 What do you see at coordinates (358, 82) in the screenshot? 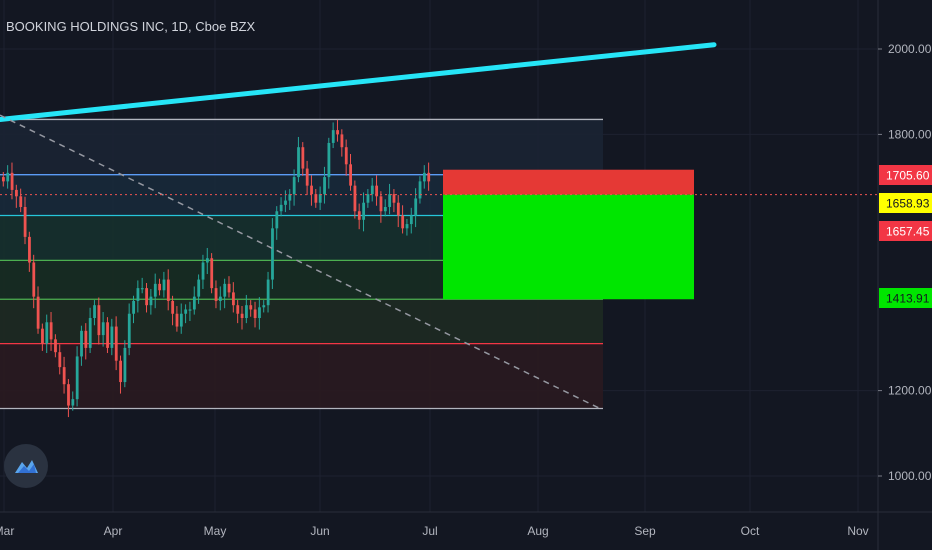
I see `trendline-upper` at bounding box center [358, 82].